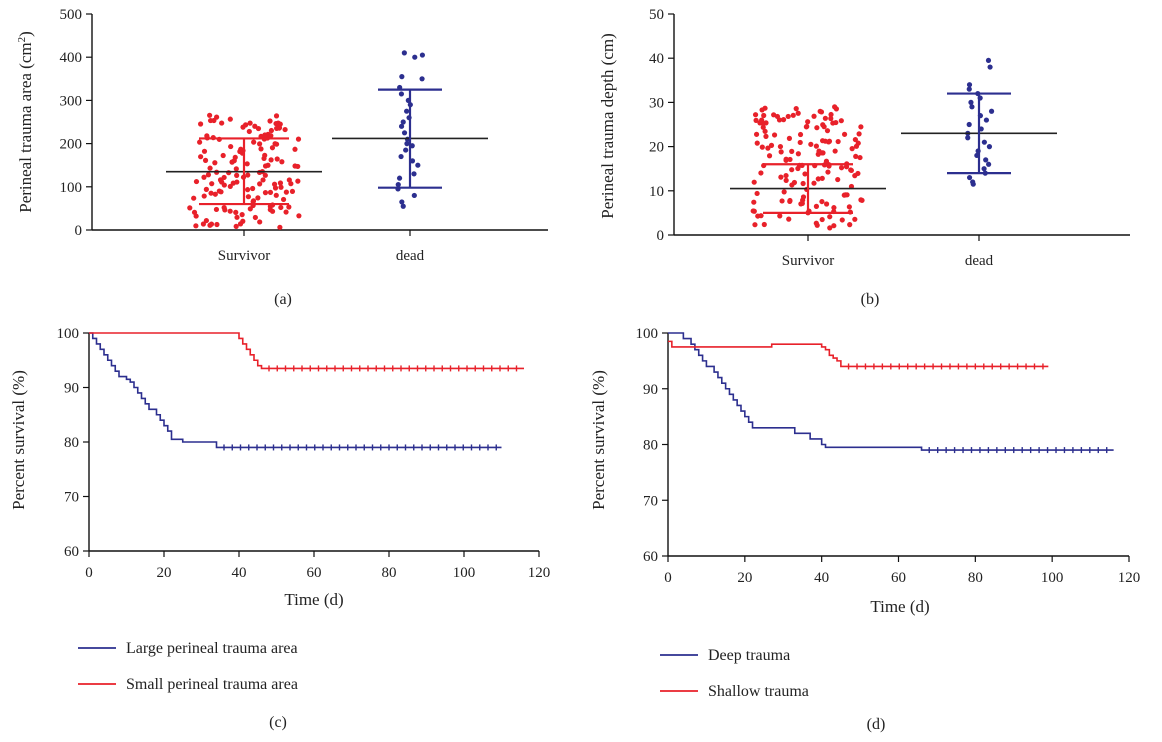 Image resolution: width=1162 pixels, height=742 pixels. Describe the element at coordinates (650, 446) in the screenshot. I see `y-tick-label: 80` at that location.